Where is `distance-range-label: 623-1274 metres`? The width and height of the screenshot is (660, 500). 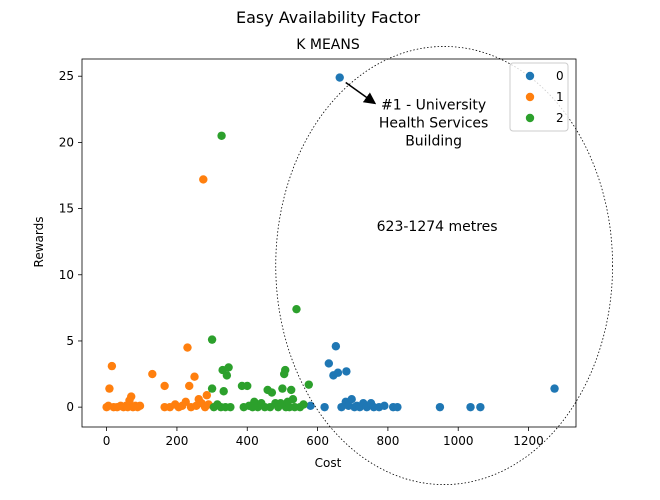
distance-range-label: 623-1274 metres is located at coordinates (437, 227).